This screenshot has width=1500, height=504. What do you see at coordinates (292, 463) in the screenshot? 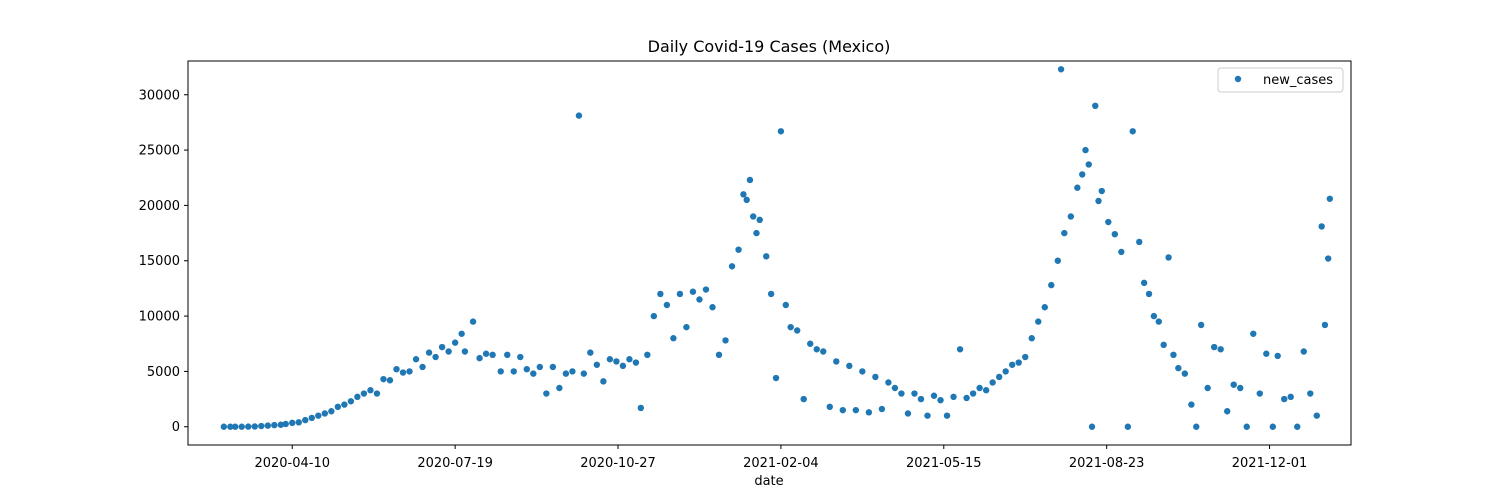
I see `x-tick-label: 2020-04-10` at bounding box center [292, 463].